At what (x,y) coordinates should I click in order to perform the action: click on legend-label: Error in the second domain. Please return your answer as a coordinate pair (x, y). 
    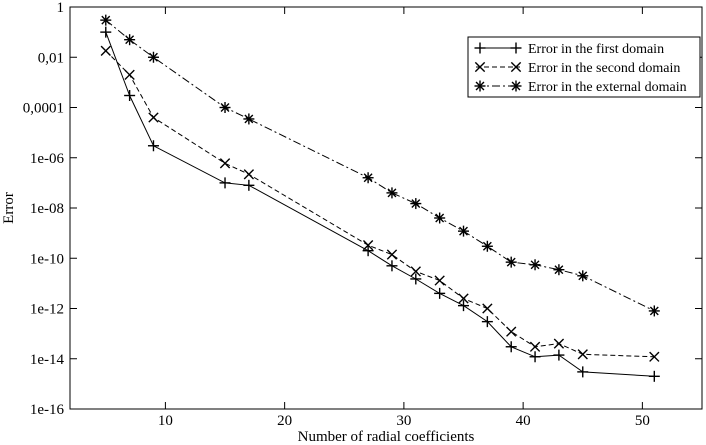
    Looking at the image, I should click on (604, 68).